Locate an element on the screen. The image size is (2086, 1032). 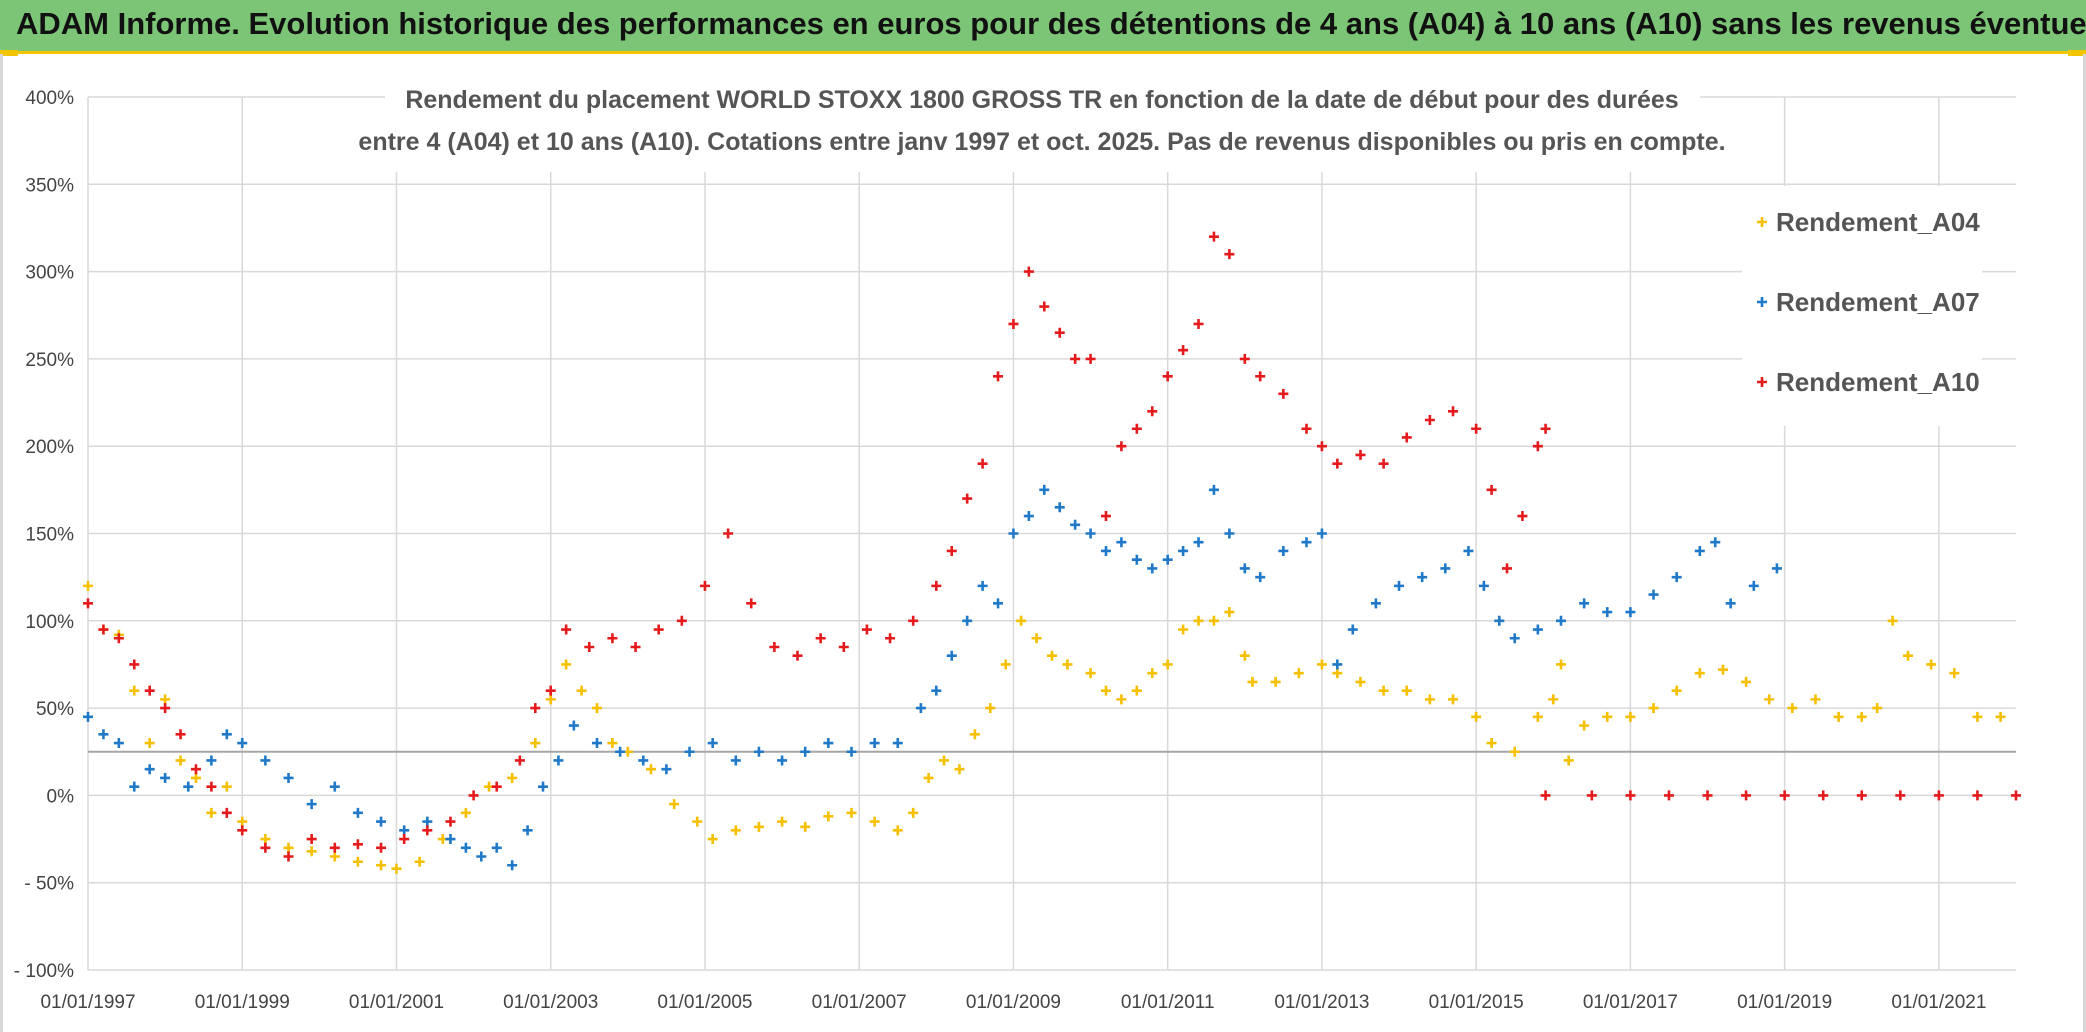
y-tick-label: 50% is located at coordinates (55, 709).